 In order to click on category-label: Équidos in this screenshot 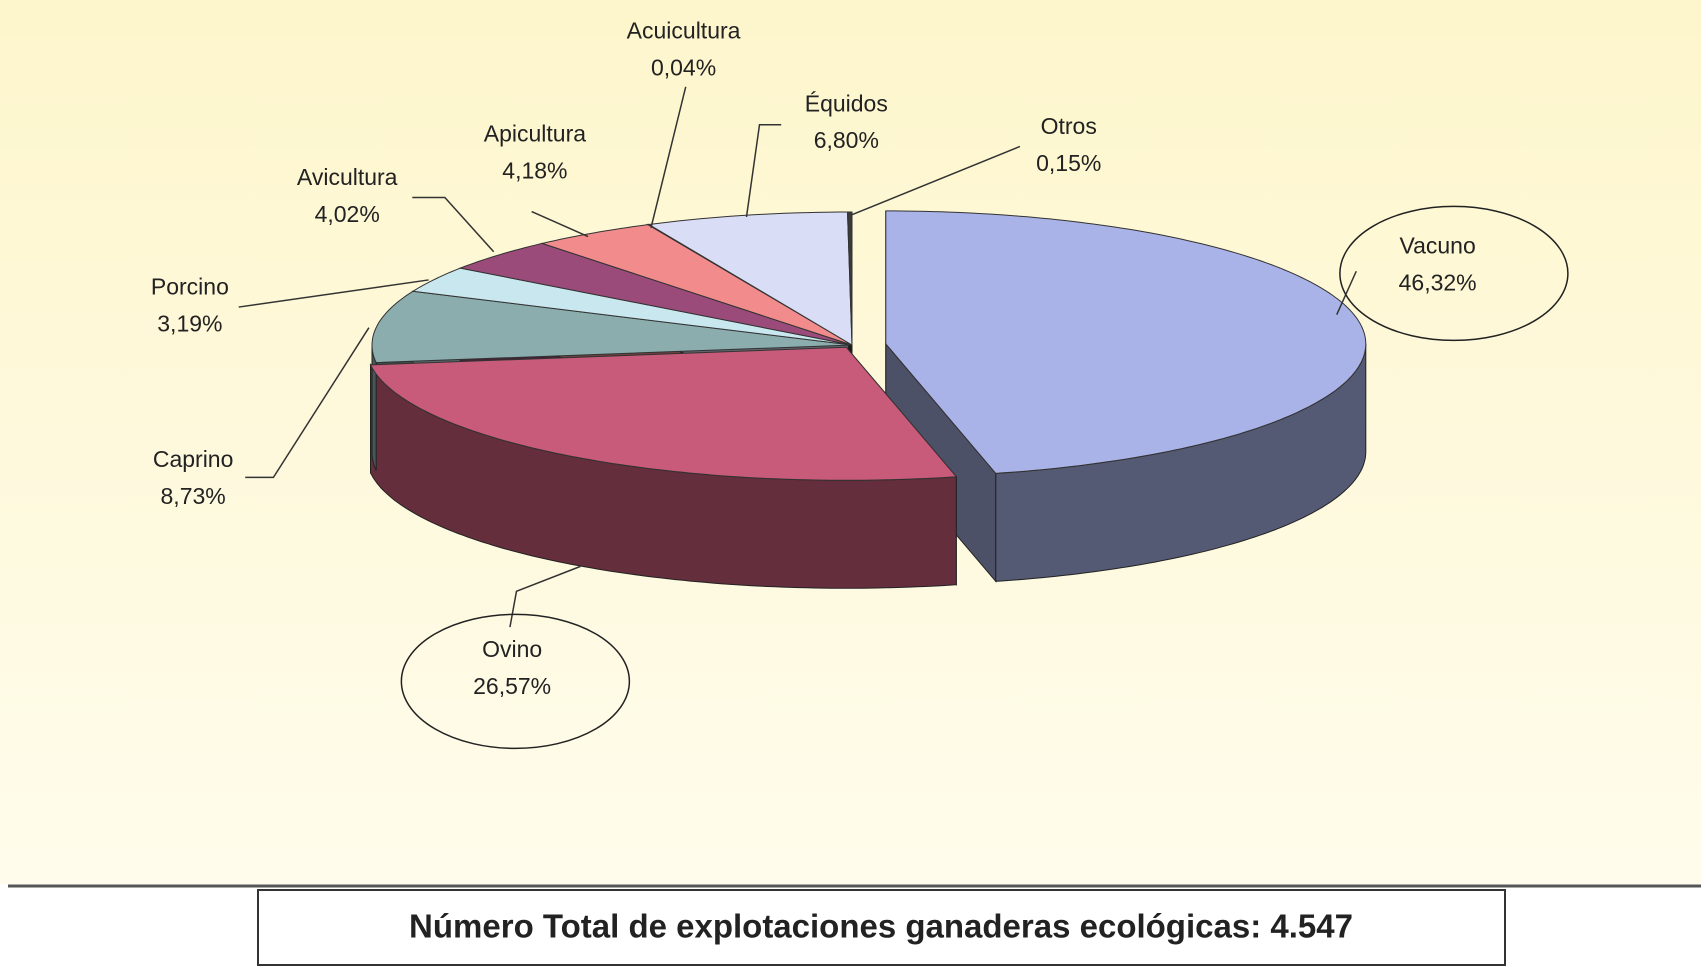, I will do `click(846, 103)`.